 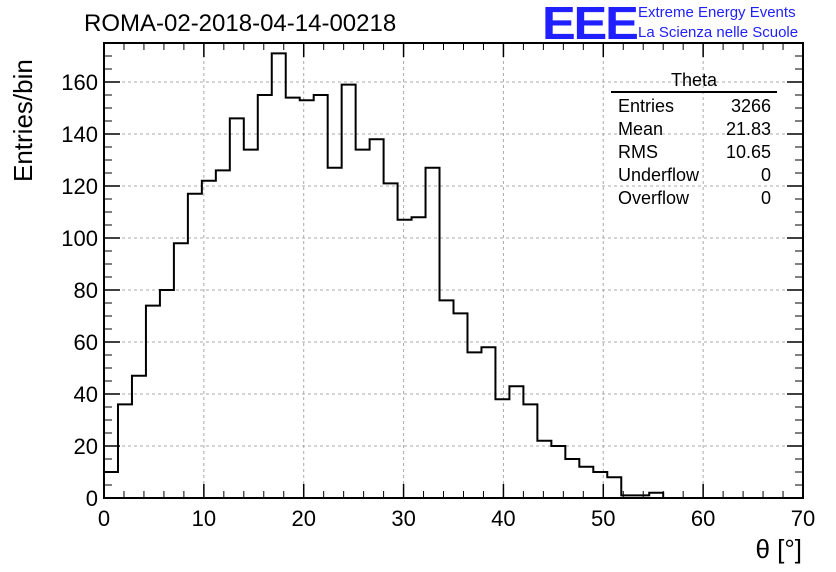 What do you see at coordinates (104, 518) in the screenshot?
I see `x-tick-label: 0` at bounding box center [104, 518].